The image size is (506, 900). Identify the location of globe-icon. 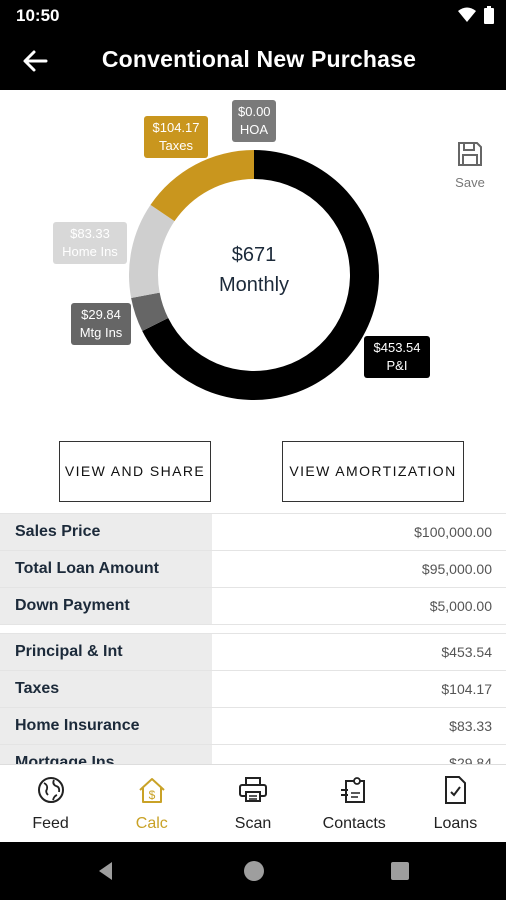
(50, 790).